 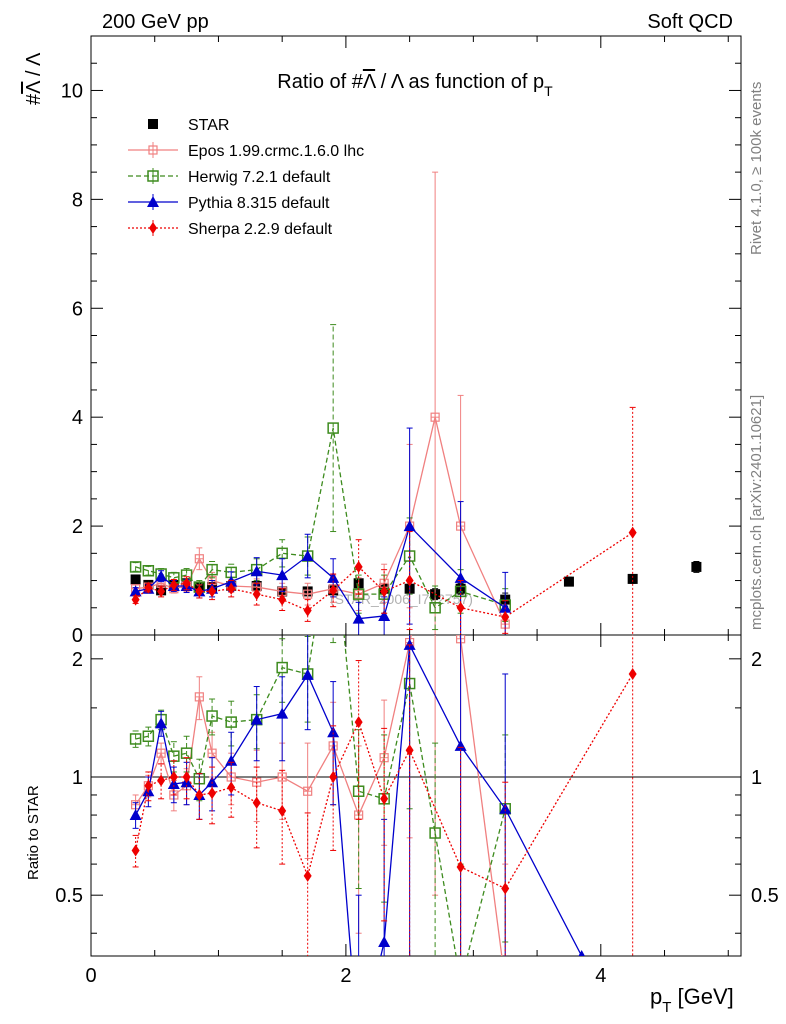 I want to click on ytick-label: 0, so click(x=77, y=636).